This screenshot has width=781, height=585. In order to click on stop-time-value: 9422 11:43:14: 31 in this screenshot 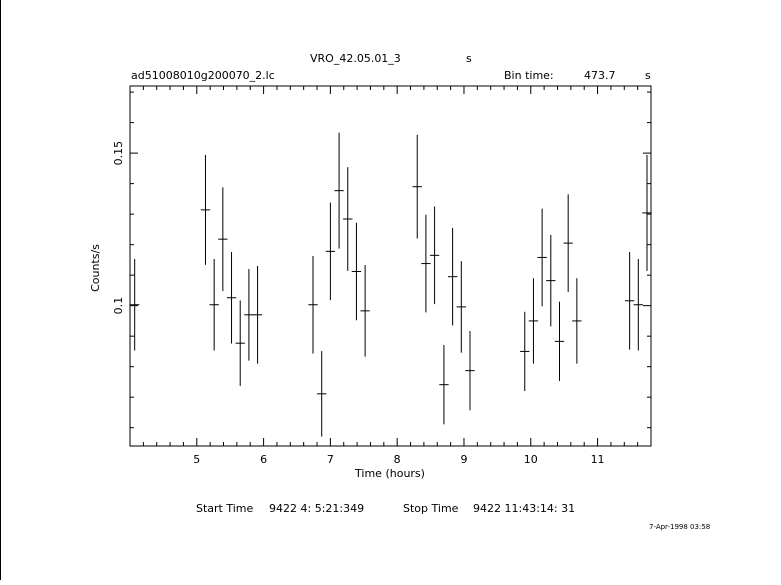, I will do `click(524, 508)`.